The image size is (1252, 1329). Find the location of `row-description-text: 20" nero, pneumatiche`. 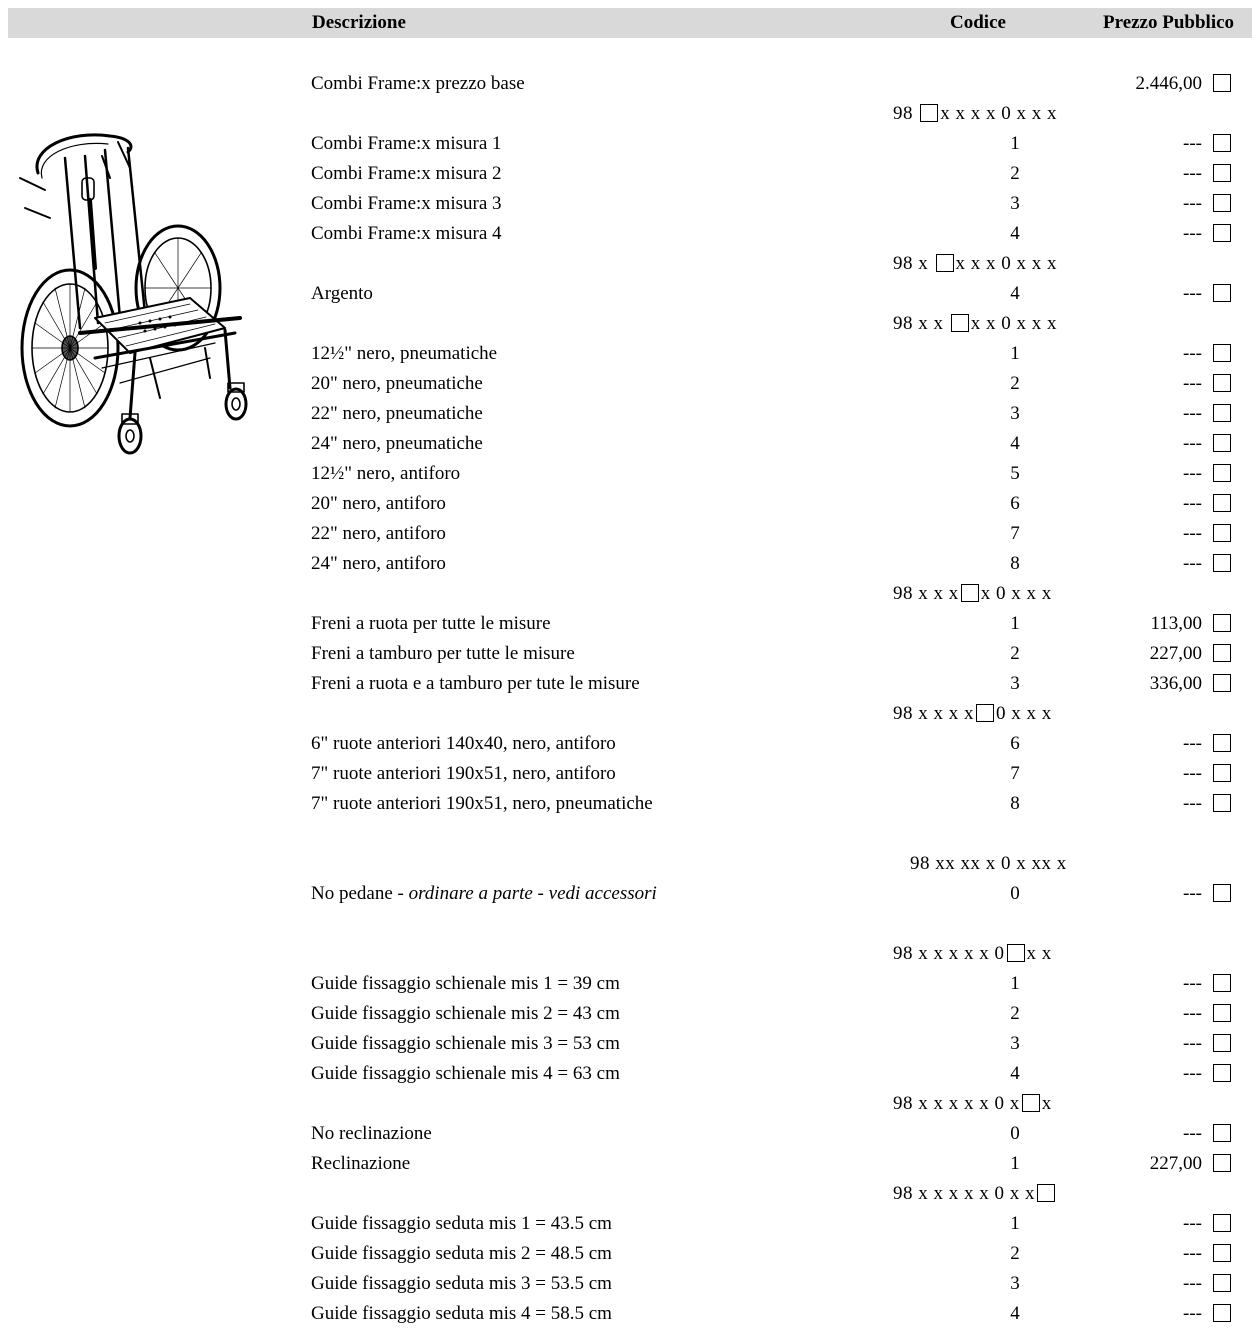

row-description-text: 20" nero, pneumatiche is located at coordinates (397, 383).